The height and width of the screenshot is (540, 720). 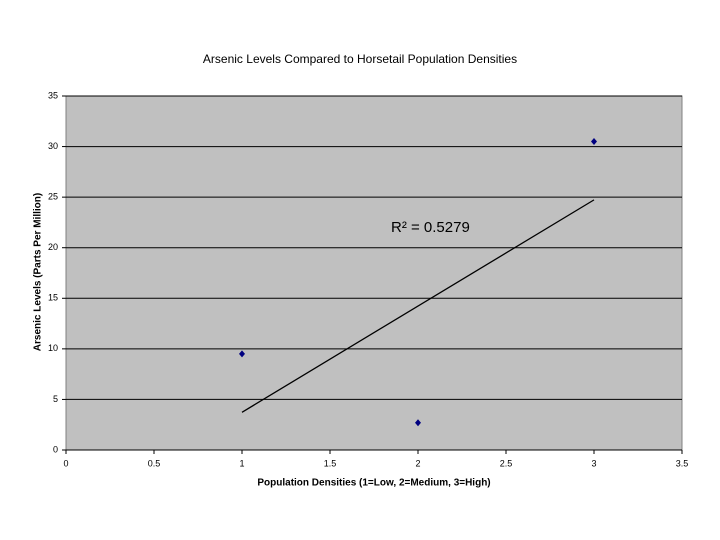 I want to click on y-tick-label: 15, so click(x=53, y=298).